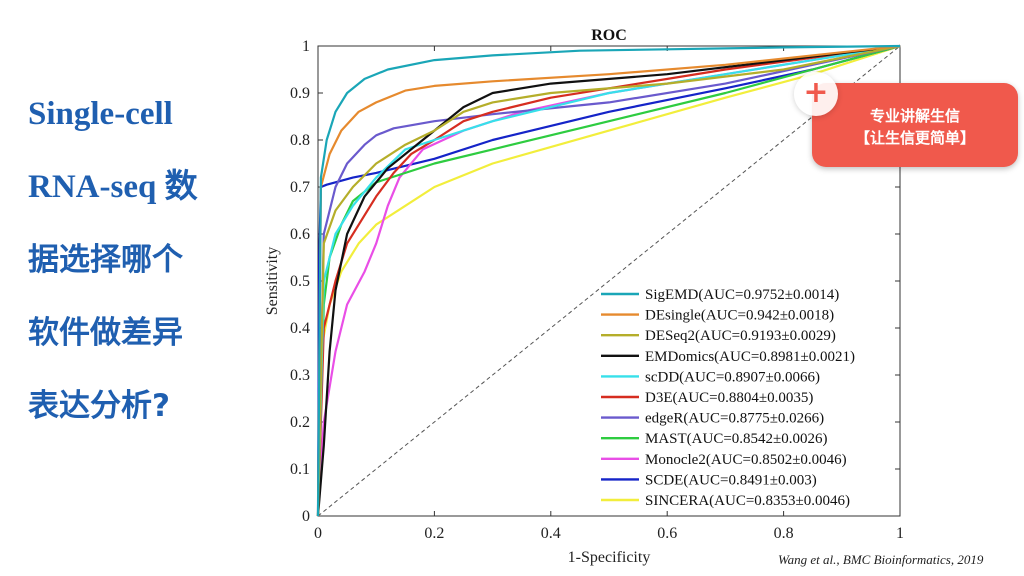  What do you see at coordinates (300, 375) in the screenshot?
I see `y-tick-label: 0.3` at bounding box center [300, 375].